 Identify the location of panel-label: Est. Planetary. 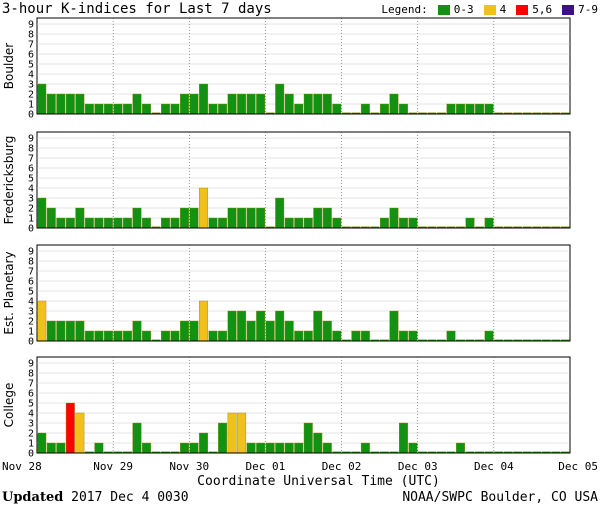
(9, 292).